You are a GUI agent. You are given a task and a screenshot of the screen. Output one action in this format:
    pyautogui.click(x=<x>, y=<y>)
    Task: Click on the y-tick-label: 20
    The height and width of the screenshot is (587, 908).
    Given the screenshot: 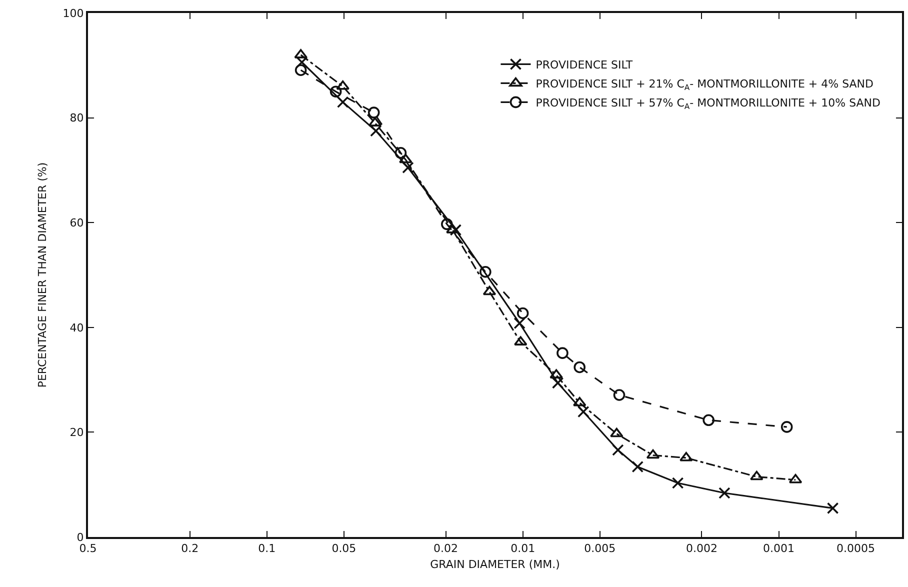 What is the action you would take?
    pyautogui.click(x=77, y=433)
    